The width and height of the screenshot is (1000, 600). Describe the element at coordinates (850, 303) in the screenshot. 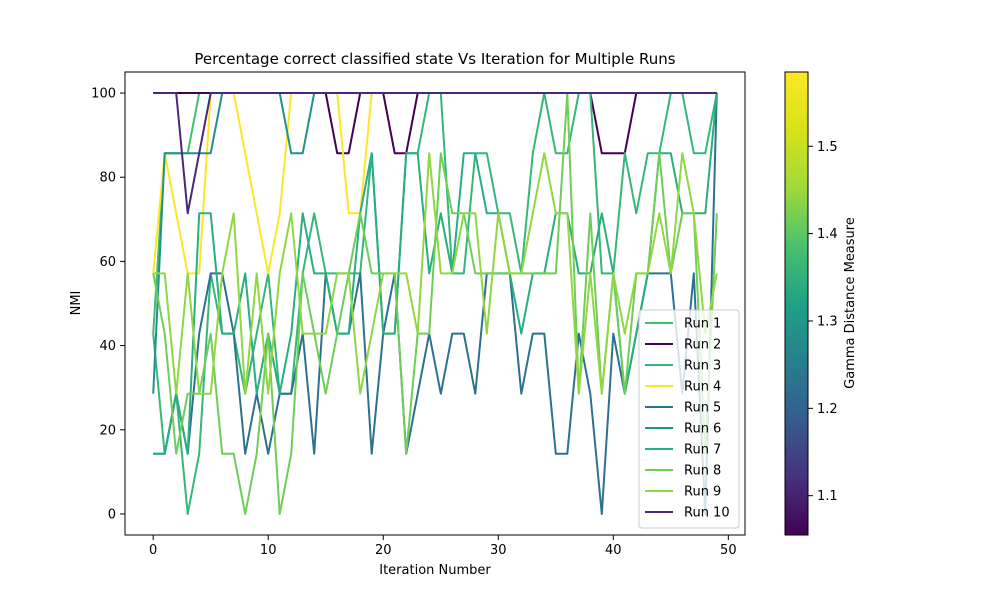

I see `colorbar-label: Gamma Distance Measure` at that location.